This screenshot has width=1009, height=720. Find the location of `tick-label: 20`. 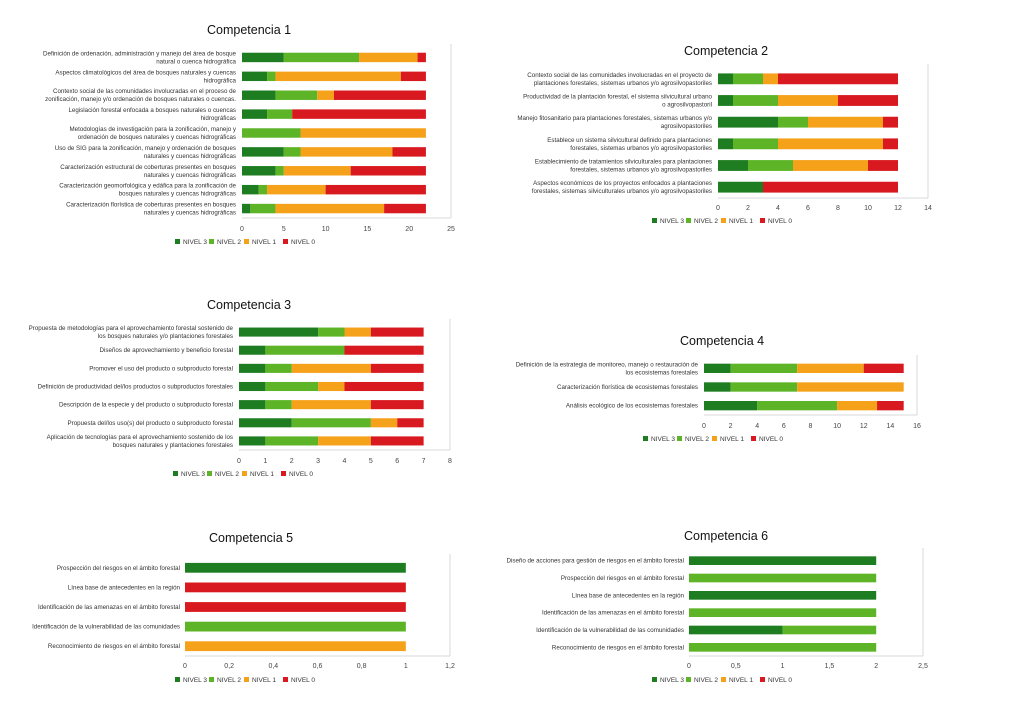

tick-label: 20 is located at coordinates (409, 229).